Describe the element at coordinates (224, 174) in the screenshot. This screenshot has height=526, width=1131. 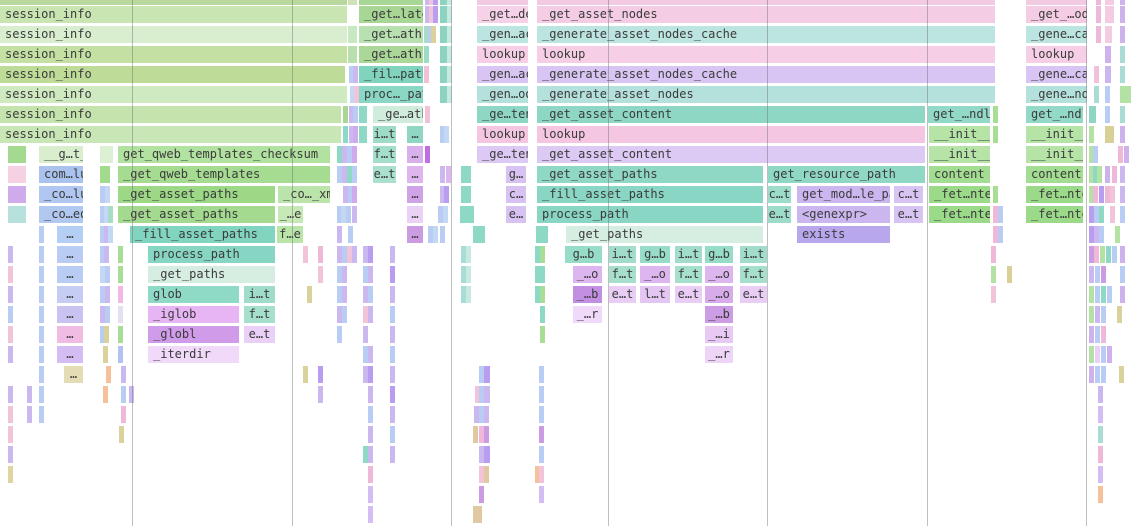
I see `frame: _get_qweb_templates` at that location.